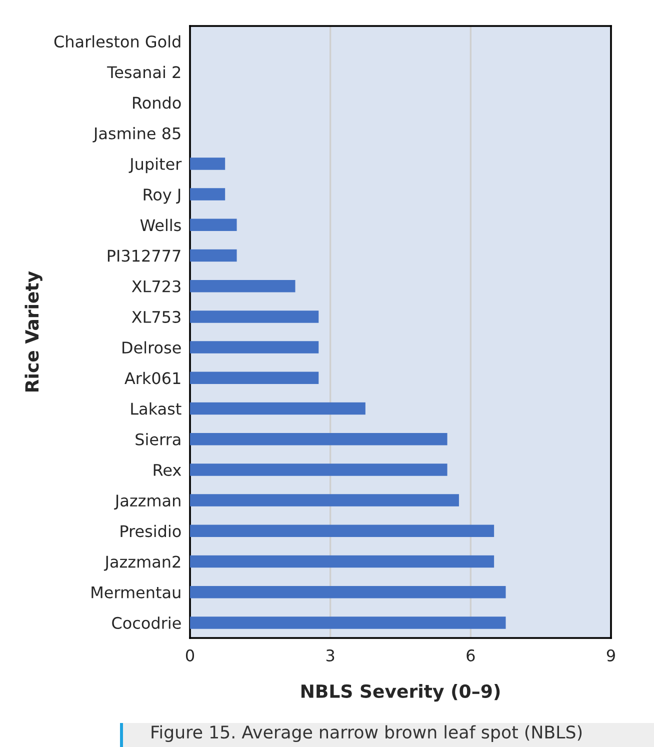 This screenshot has width=654, height=747. I want to click on y-tick-label: PI312777, so click(144, 256).